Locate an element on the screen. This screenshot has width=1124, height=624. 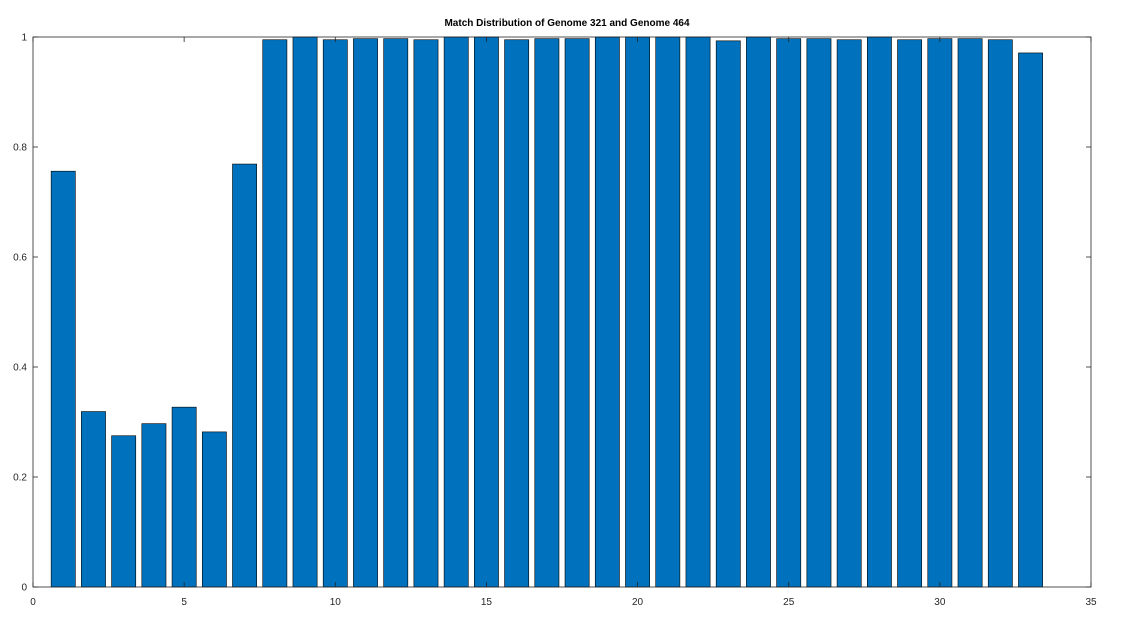
y-tick-label: 0 is located at coordinates (24, 588).